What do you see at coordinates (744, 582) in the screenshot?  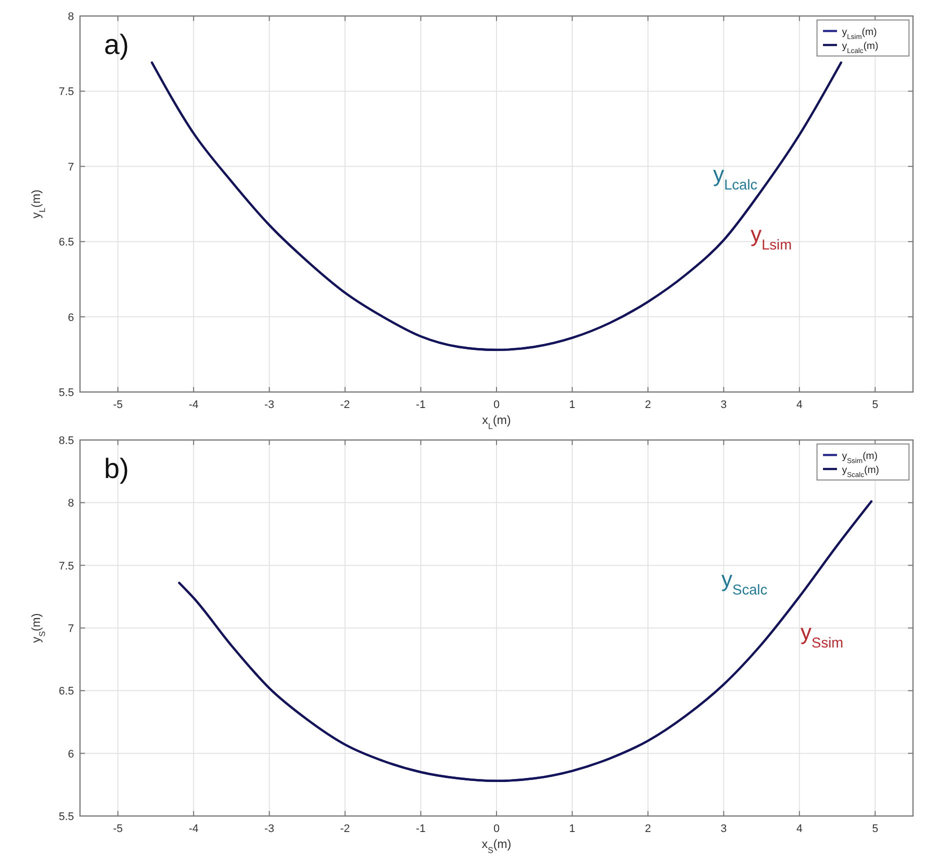 I see `annotation: y$_{Scalc}$` at bounding box center [744, 582].